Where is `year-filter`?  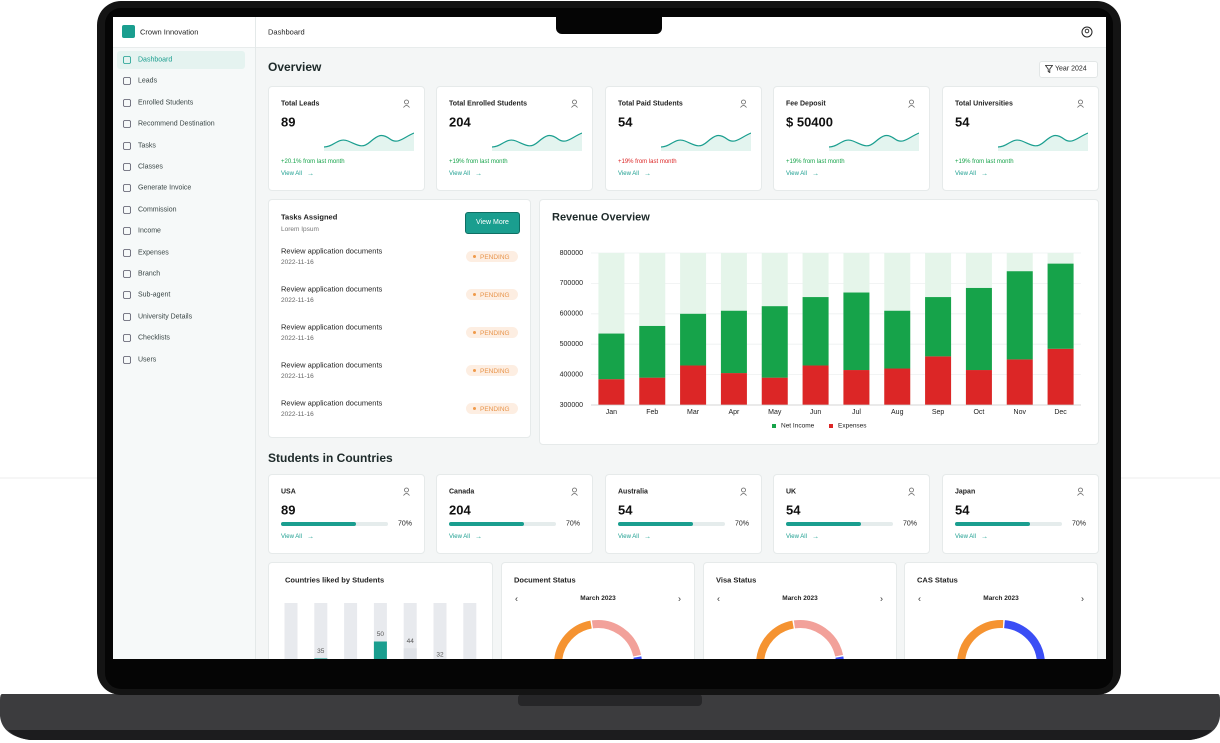 year-filter is located at coordinates (1068, 69).